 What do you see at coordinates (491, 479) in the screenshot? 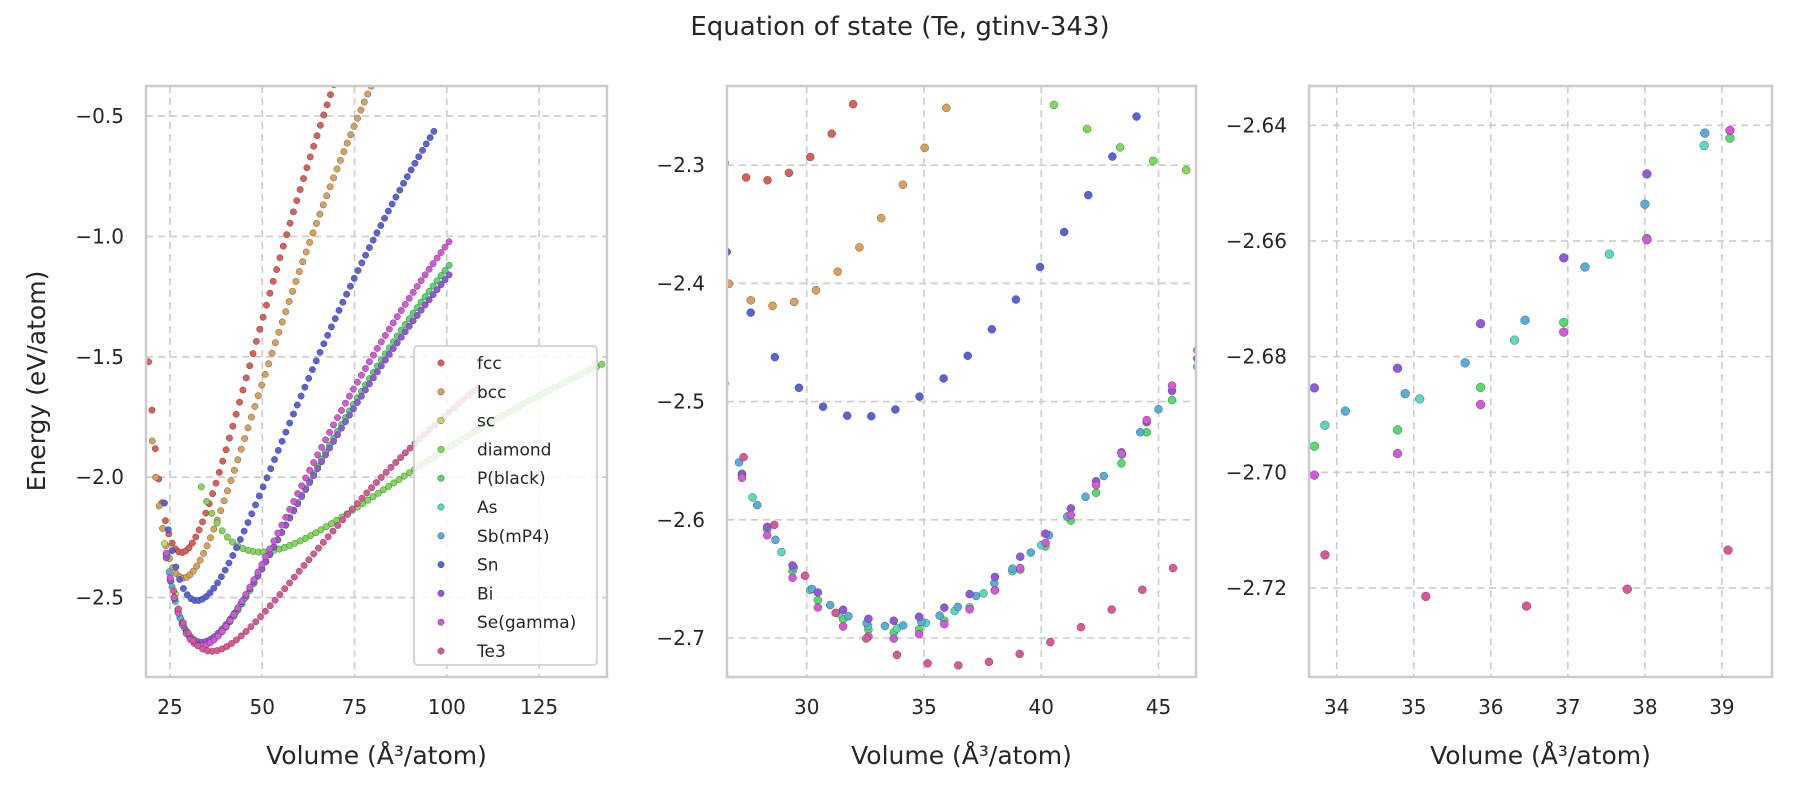
I see `legend-item: P(black)` at bounding box center [491, 479].